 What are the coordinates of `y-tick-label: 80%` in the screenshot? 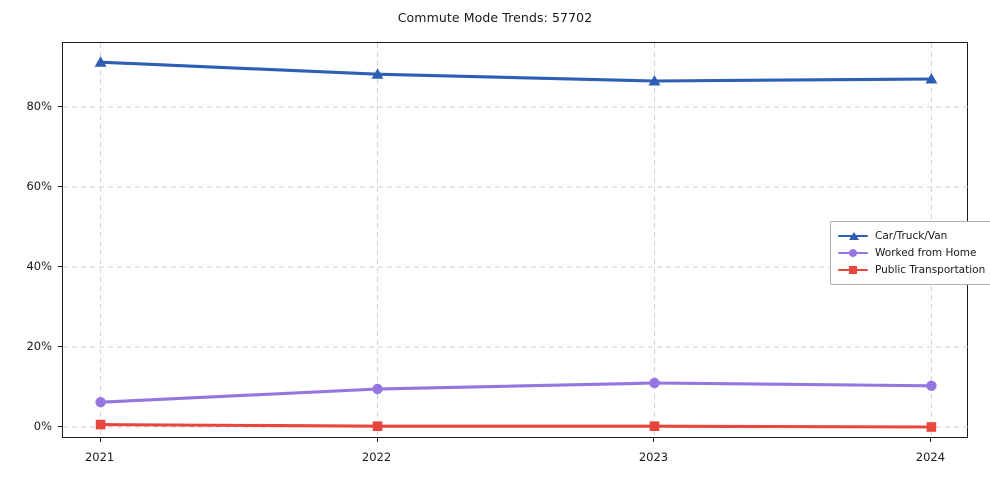 It's located at (39, 106).